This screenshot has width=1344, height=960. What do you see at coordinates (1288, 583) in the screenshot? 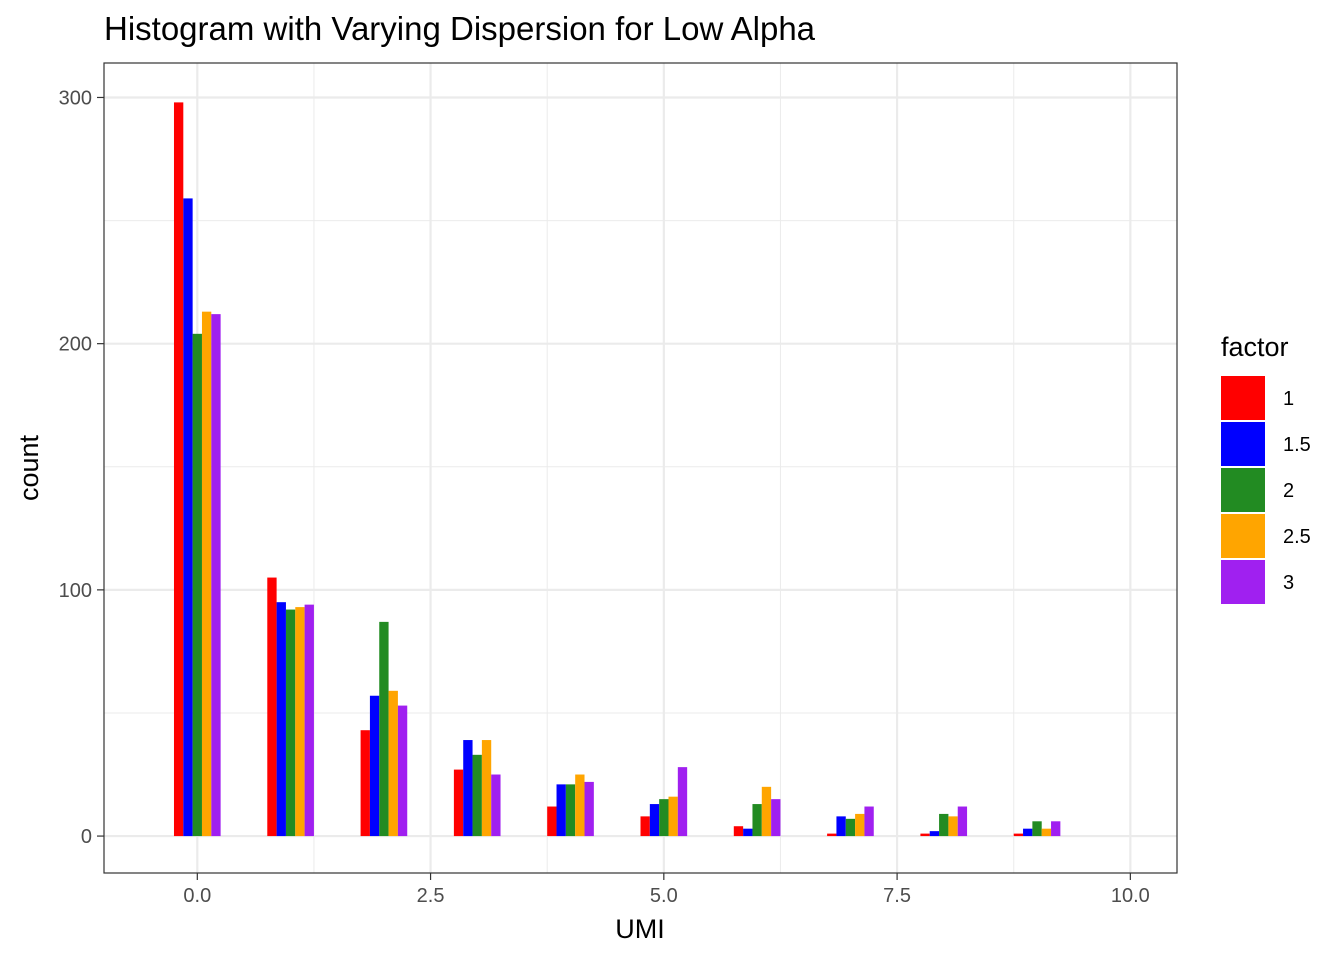
I see `legend-label: 3` at bounding box center [1288, 583].